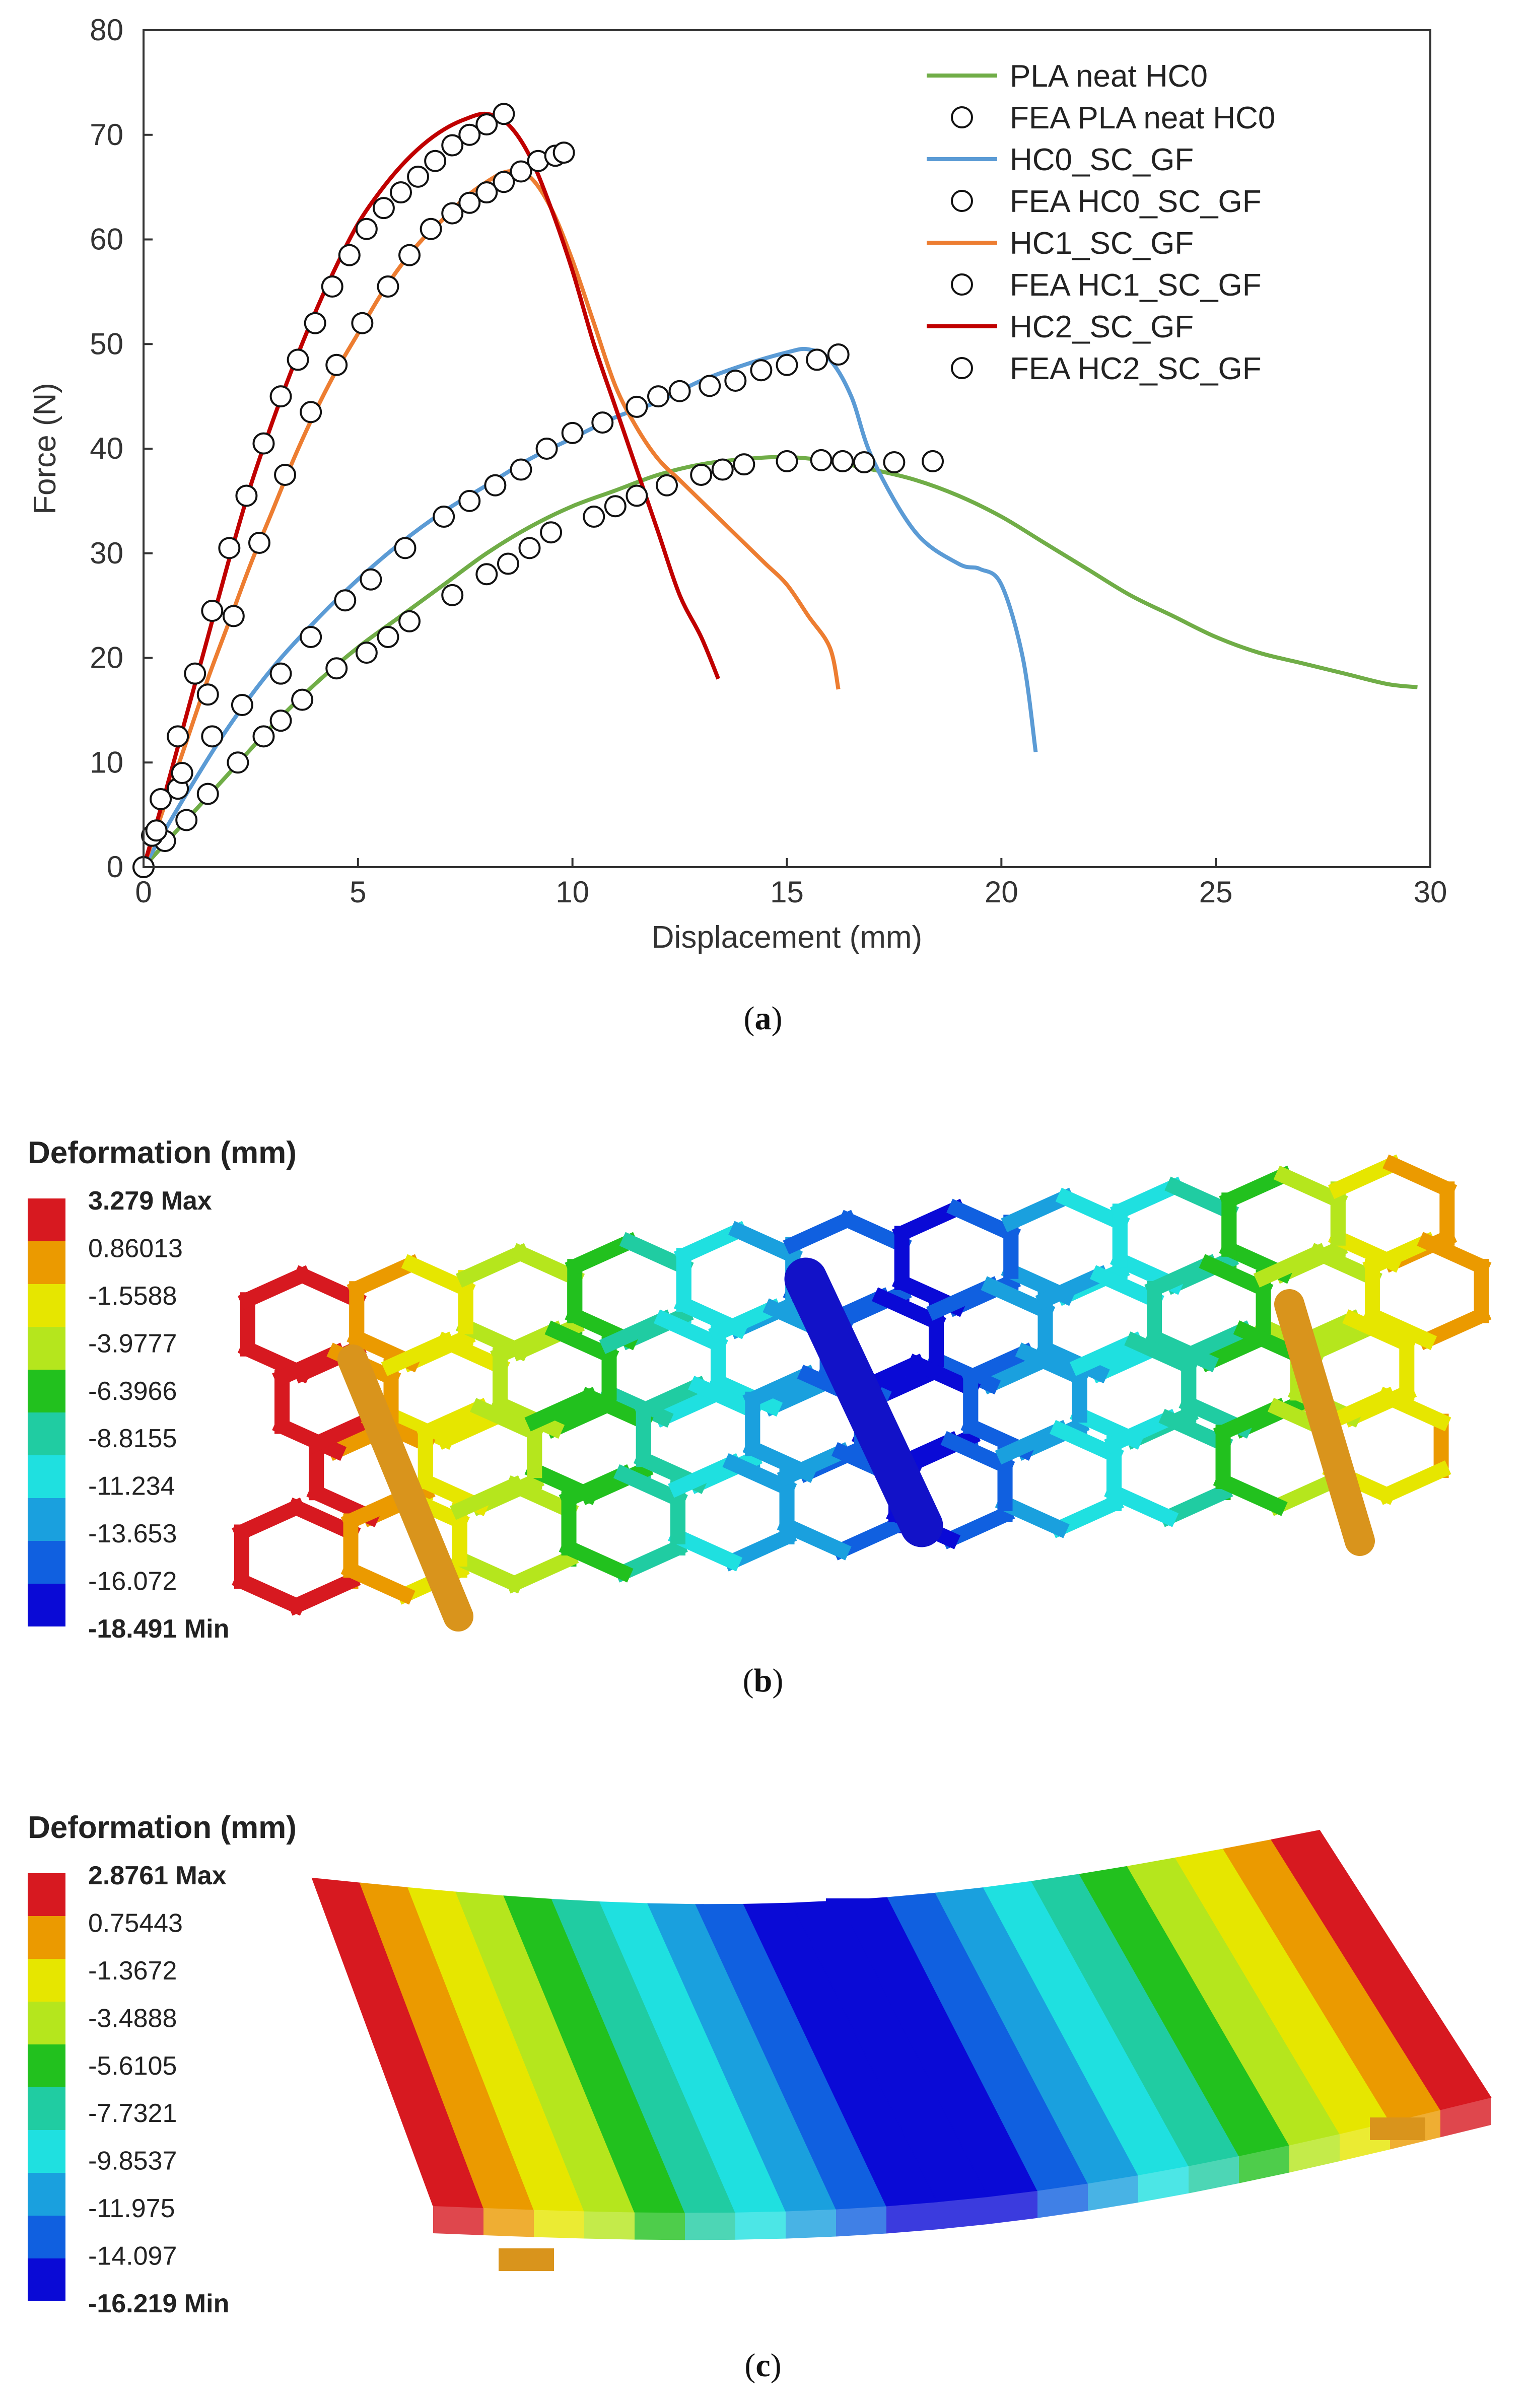  I want to click on legend-value-label: 0.75443, so click(135, 1923).